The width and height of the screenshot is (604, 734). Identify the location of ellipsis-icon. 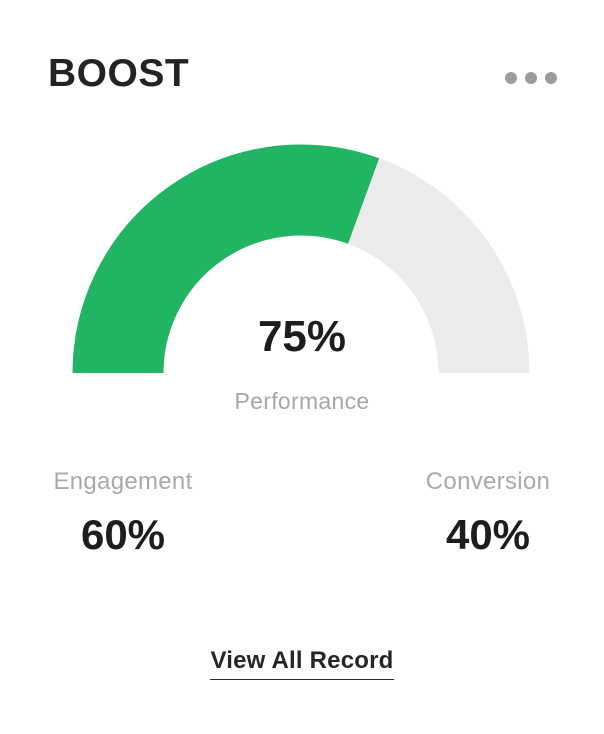
(531, 78).